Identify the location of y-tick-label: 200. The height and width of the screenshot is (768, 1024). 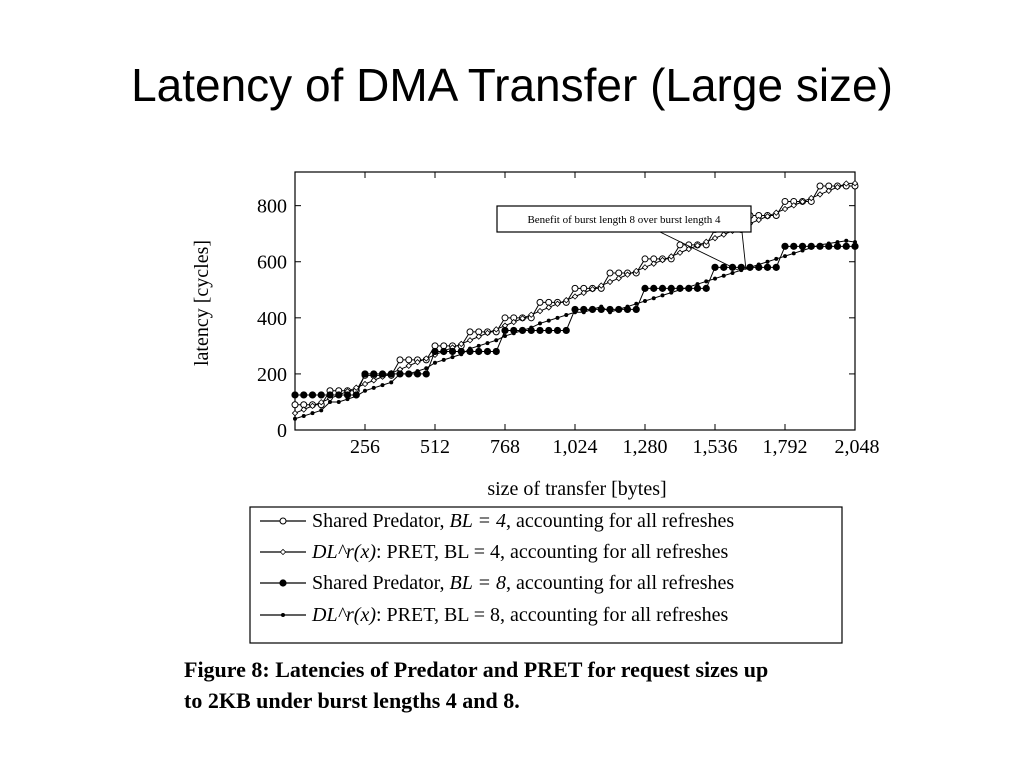
(272, 375).